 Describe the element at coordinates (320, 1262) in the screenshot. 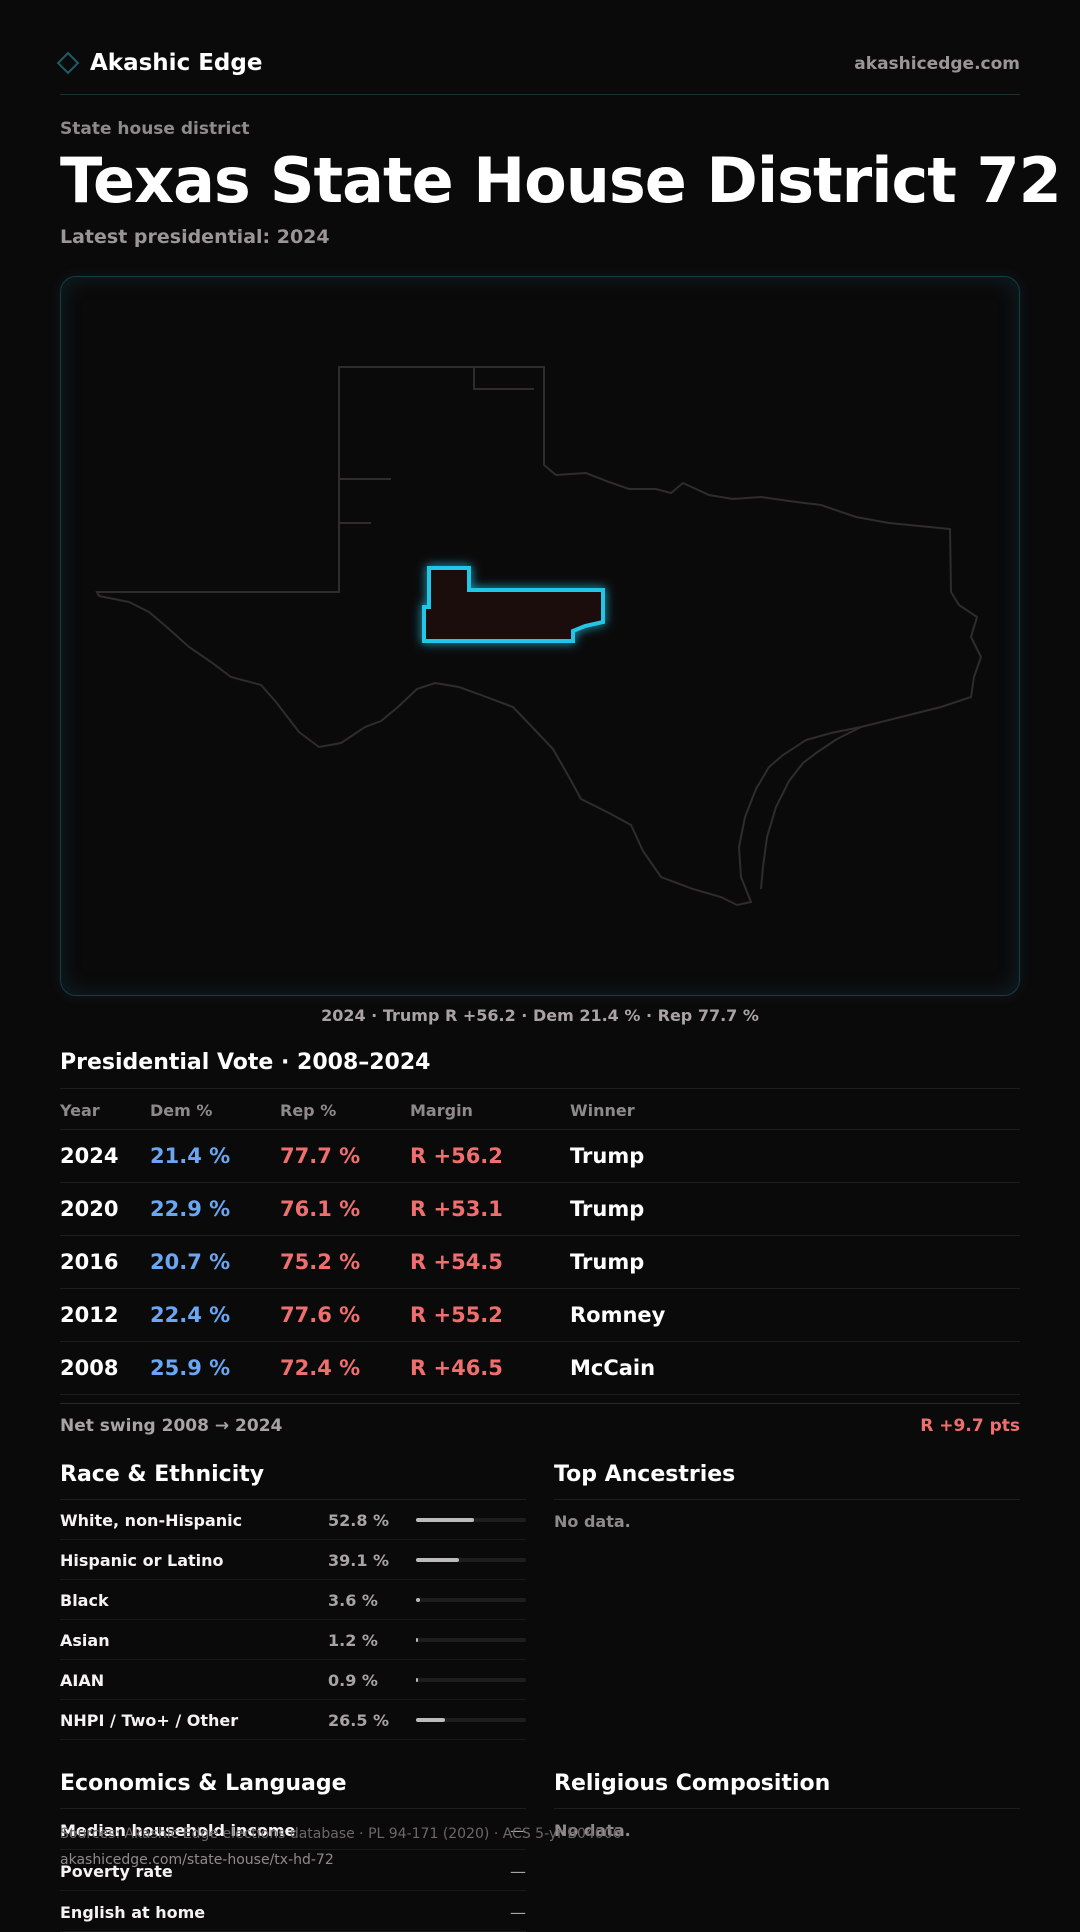

I see `cell-rep: 75.2 %` at that location.